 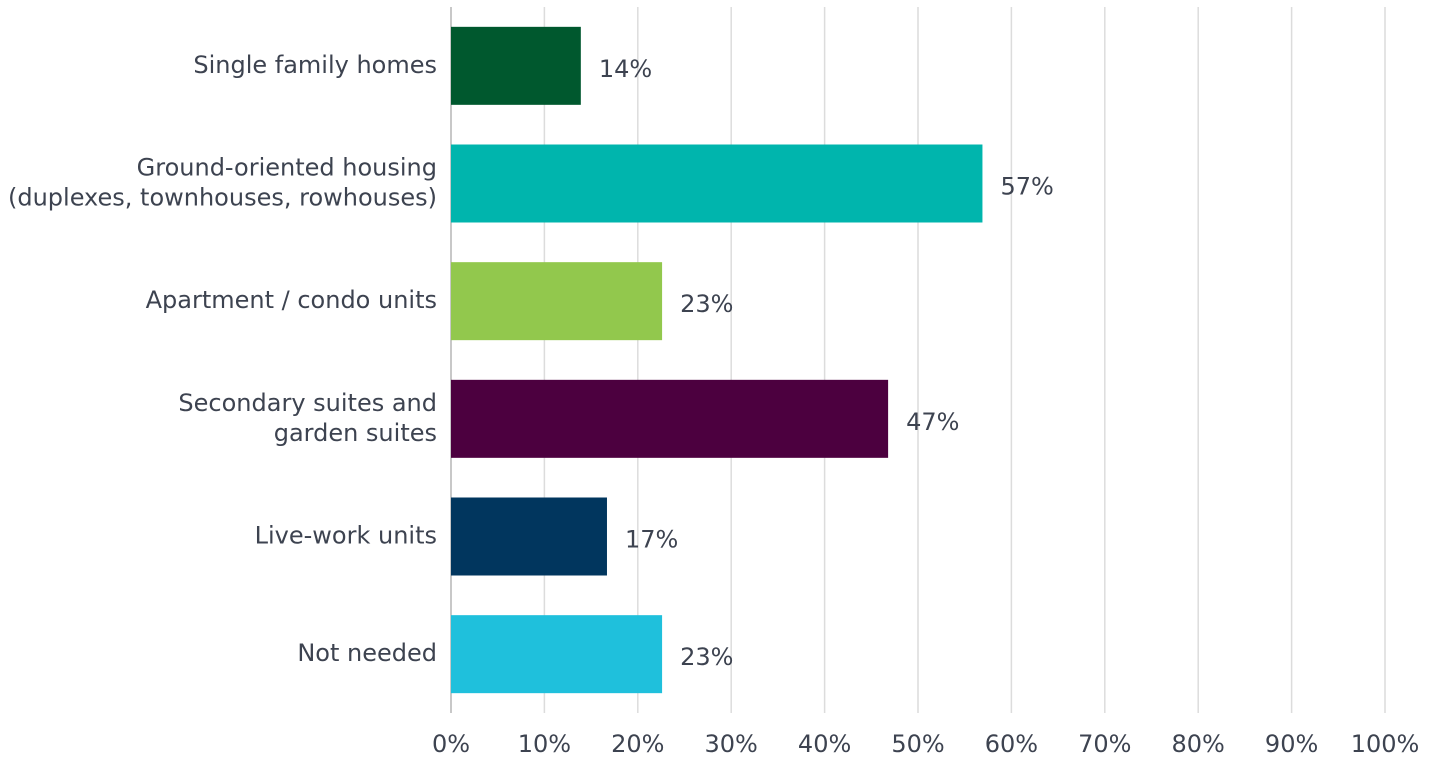 I want to click on x-tick-label: 30%, so click(x=731, y=743).